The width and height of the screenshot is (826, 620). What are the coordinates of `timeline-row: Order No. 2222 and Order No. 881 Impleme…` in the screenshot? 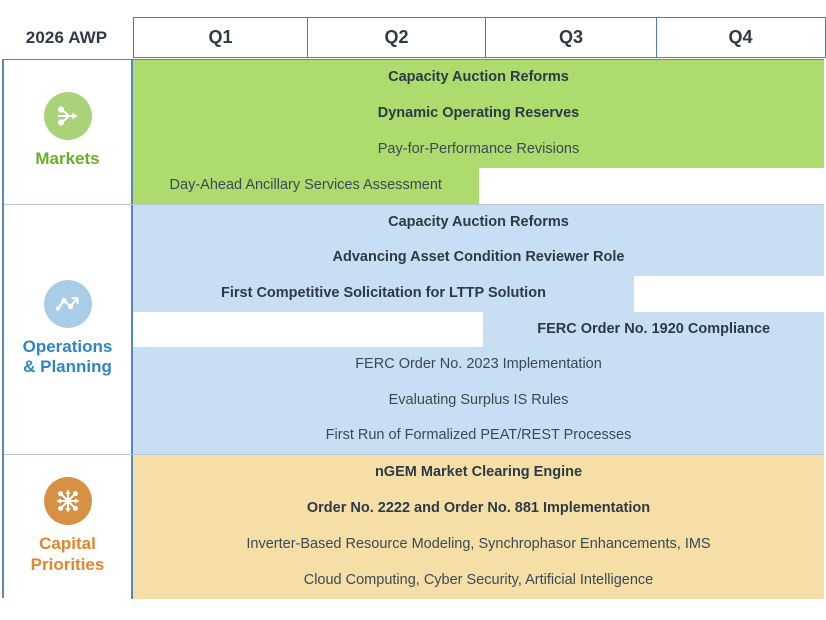 It's located at (478, 509).